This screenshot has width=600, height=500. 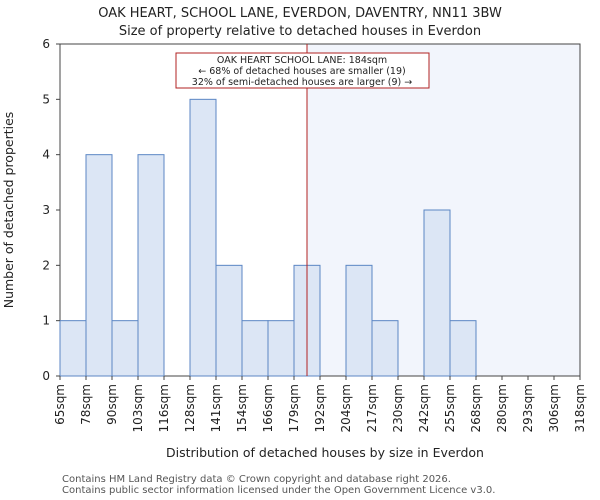 What do you see at coordinates (450, 408) in the screenshot?
I see `x-tick-label: 255sqm` at bounding box center [450, 408].